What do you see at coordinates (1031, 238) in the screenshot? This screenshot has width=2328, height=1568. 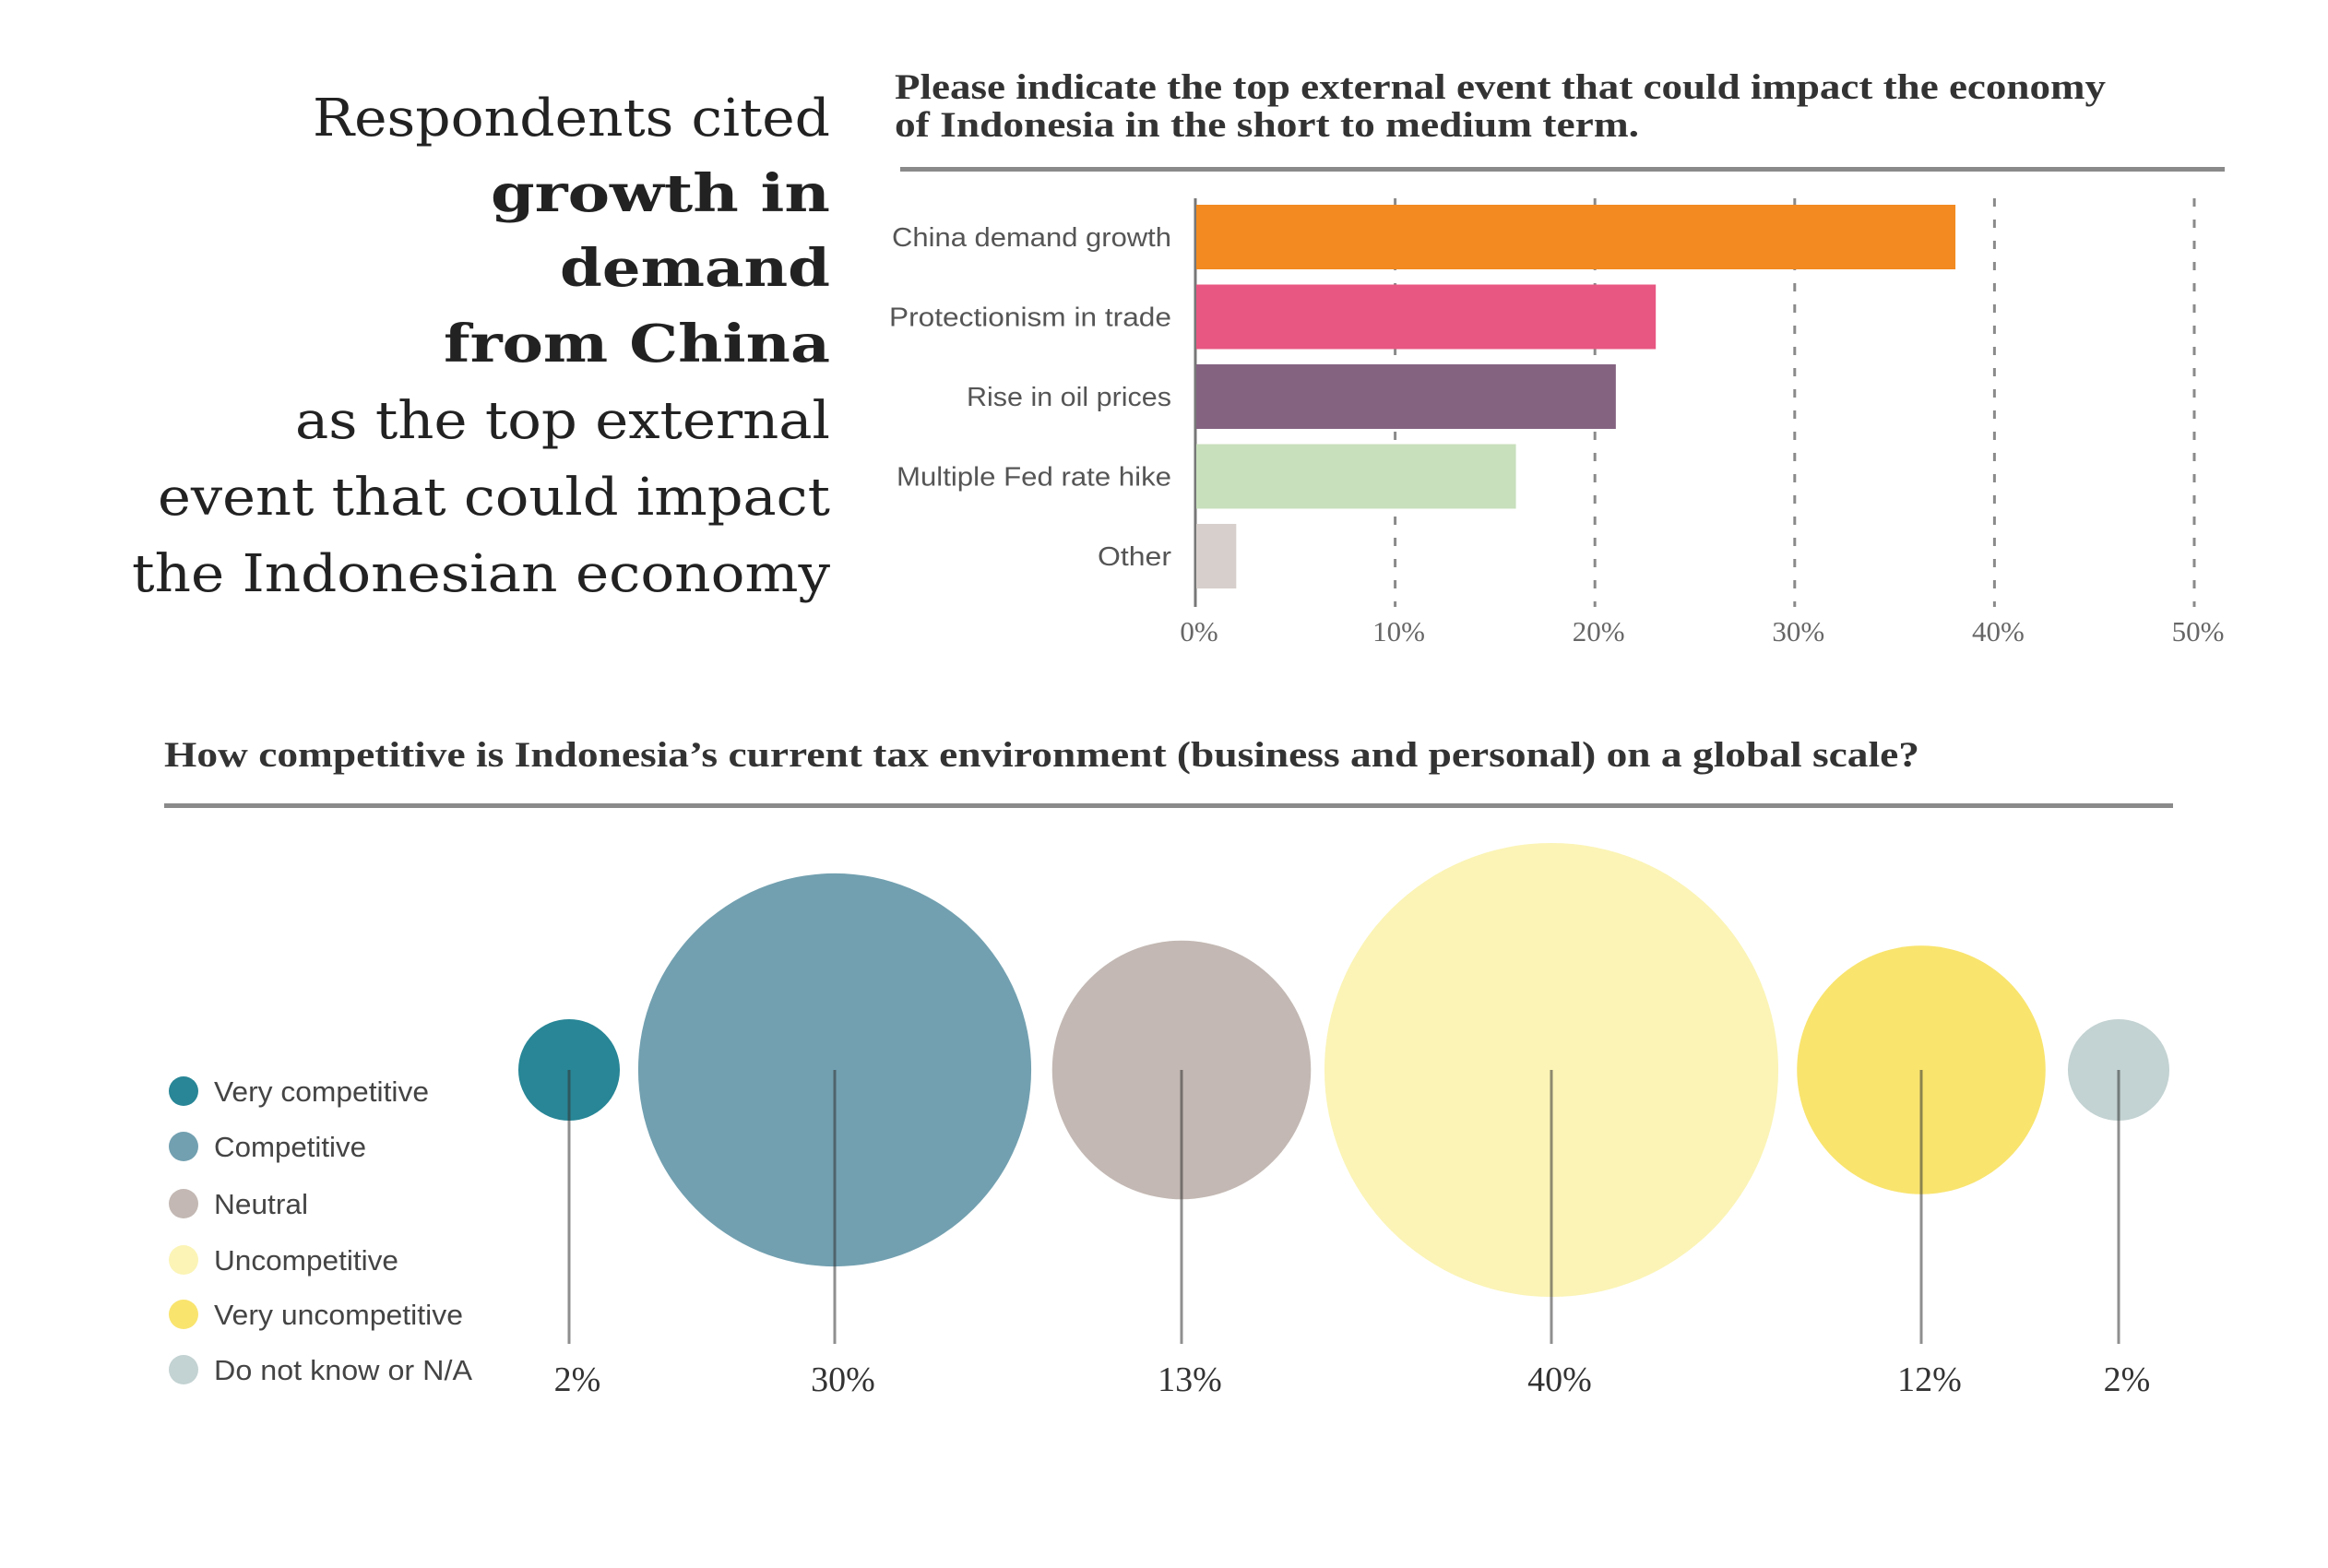 I see `bar-category-label: China demand growth` at bounding box center [1031, 238].